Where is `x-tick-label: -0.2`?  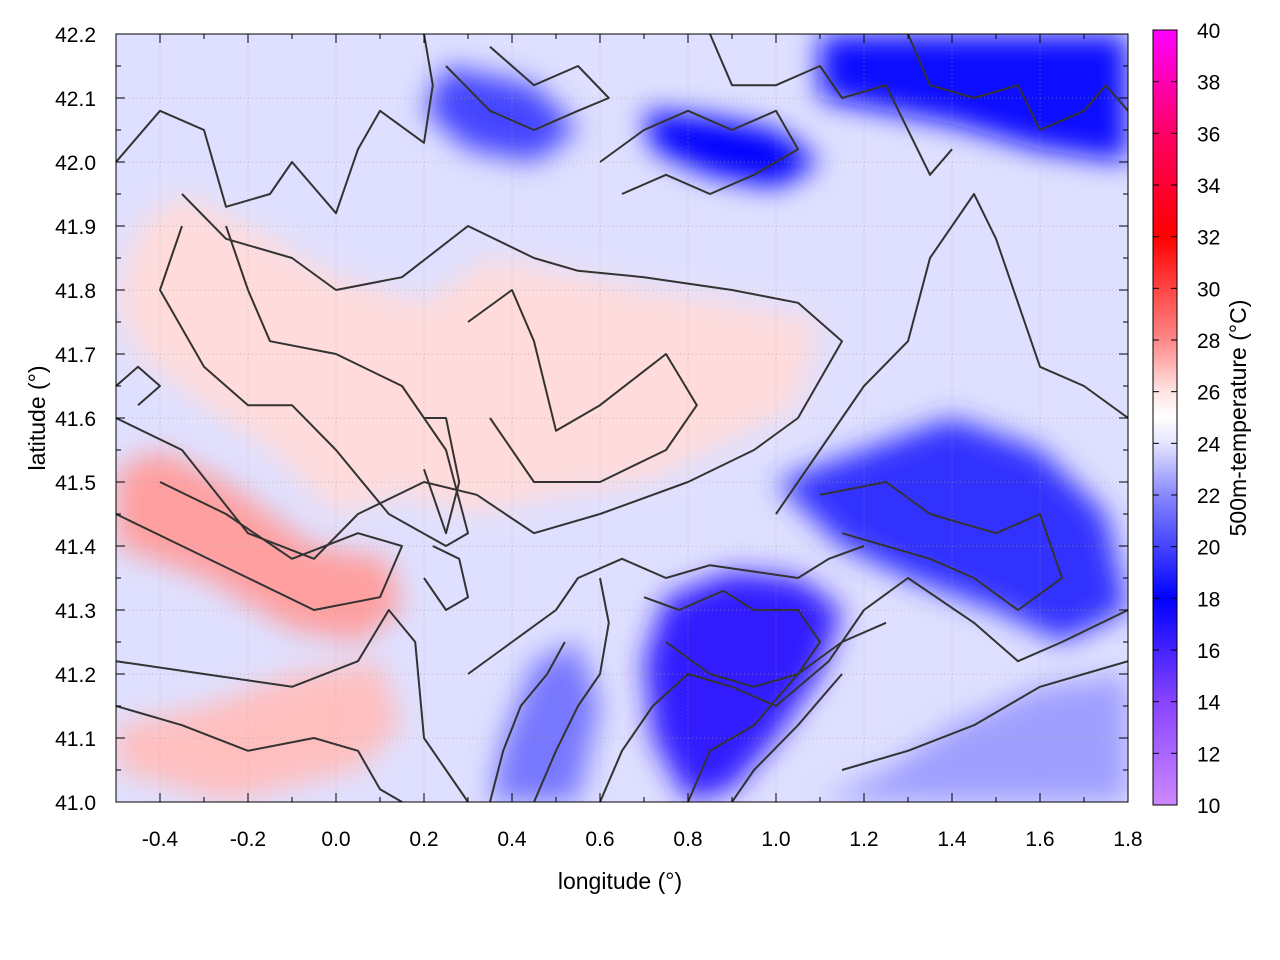 x-tick-label: -0.2 is located at coordinates (248, 839).